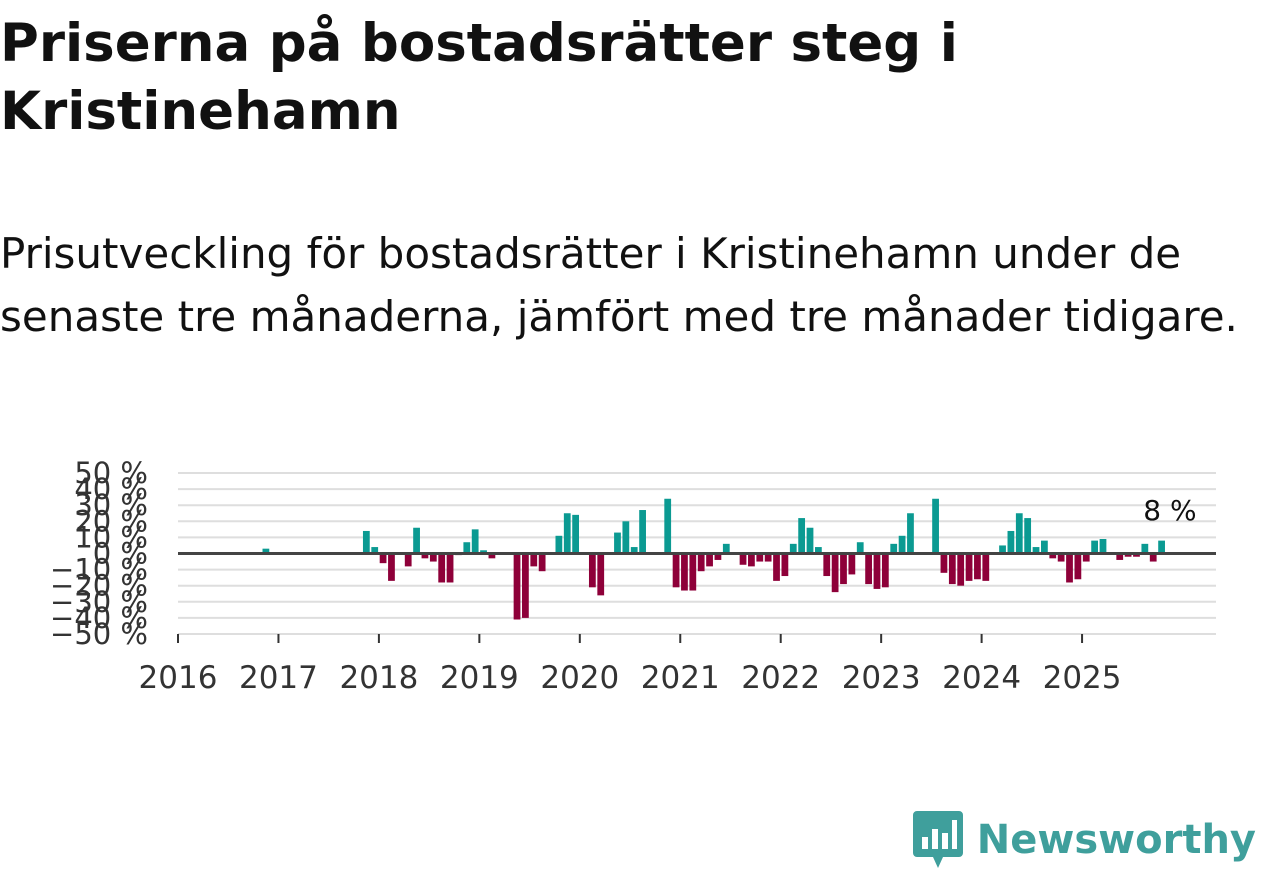 The height and width of the screenshot is (879, 1262). What do you see at coordinates (120, 554) in the screenshot?
I see `y-tick-label: 0 %` at bounding box center [120, 554].